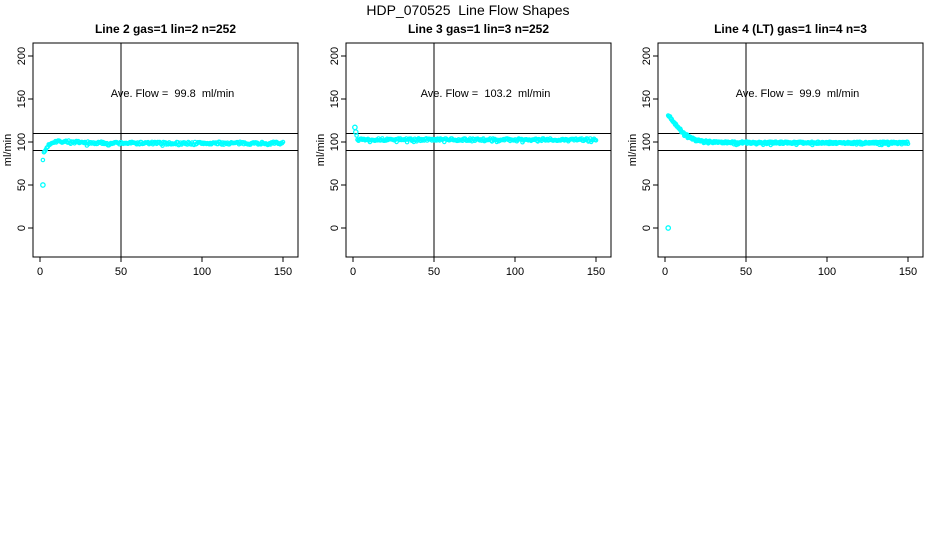 This screenshot has width=936, height=540. What do you see at coordinates (790, 29) in the screenshot?
I see `panel-line-4-title: Line 4 (LT) gas=1 lin=4 n=3` at bounding box center [790, 29].